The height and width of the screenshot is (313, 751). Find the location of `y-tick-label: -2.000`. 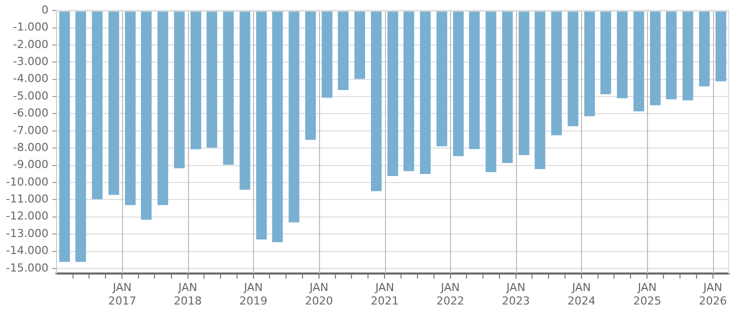

y-tick-label: -2.000 is located at coordinates (30, 44).